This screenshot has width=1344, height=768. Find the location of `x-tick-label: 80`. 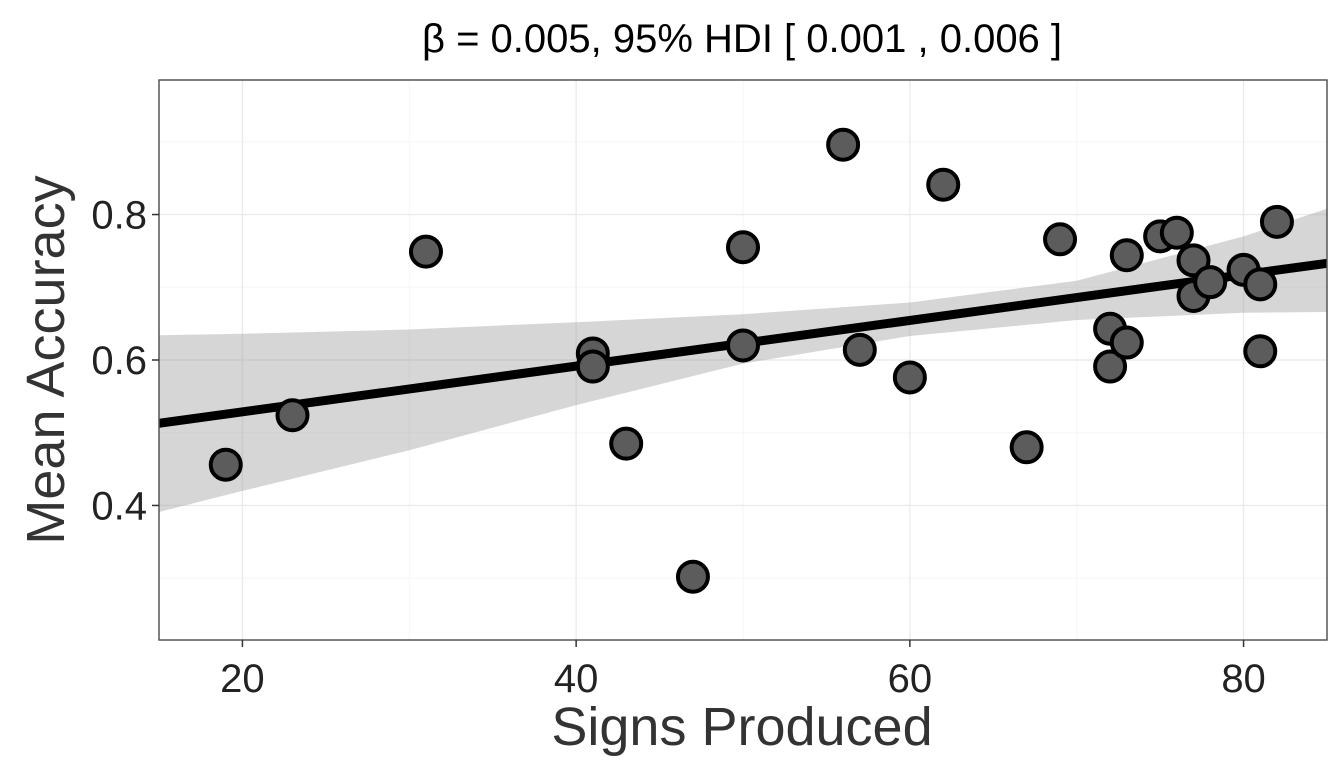

x-tick-label: 80 is located at coordinates (1243, 679).